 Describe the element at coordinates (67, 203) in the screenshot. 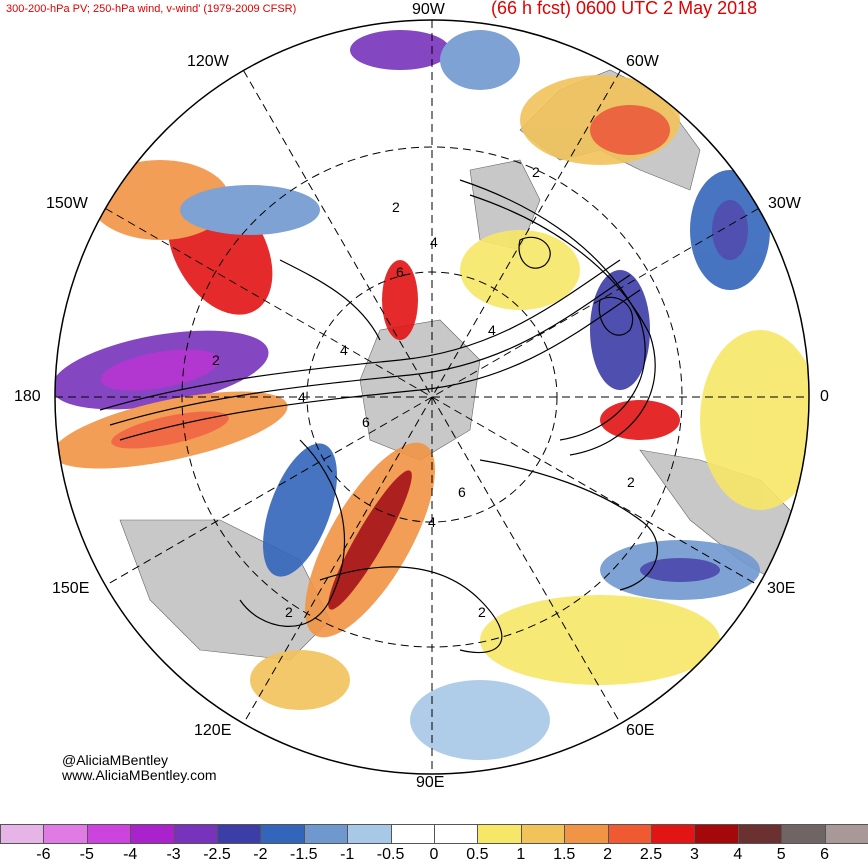

I see `lon-label-150w: 150W` at that location.